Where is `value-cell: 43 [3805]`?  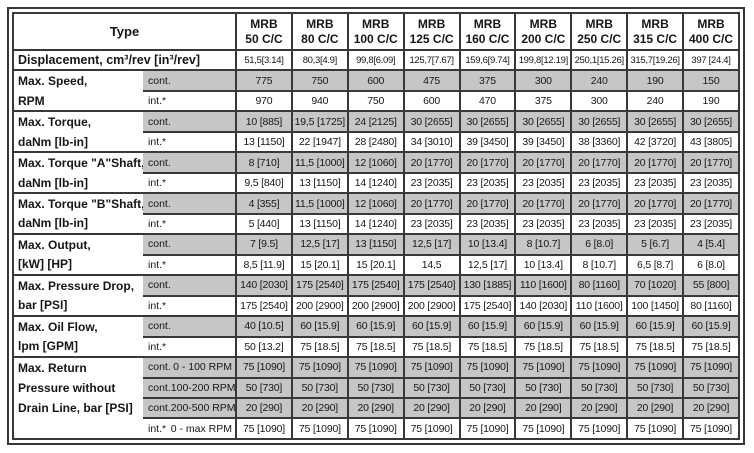
value-cell: 43 [3805] is located at coordinates (711, 142).